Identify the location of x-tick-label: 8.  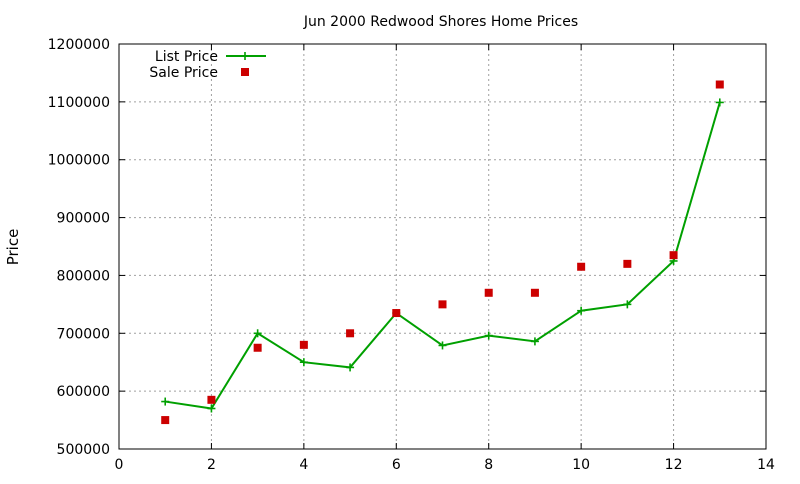
(488, 465).